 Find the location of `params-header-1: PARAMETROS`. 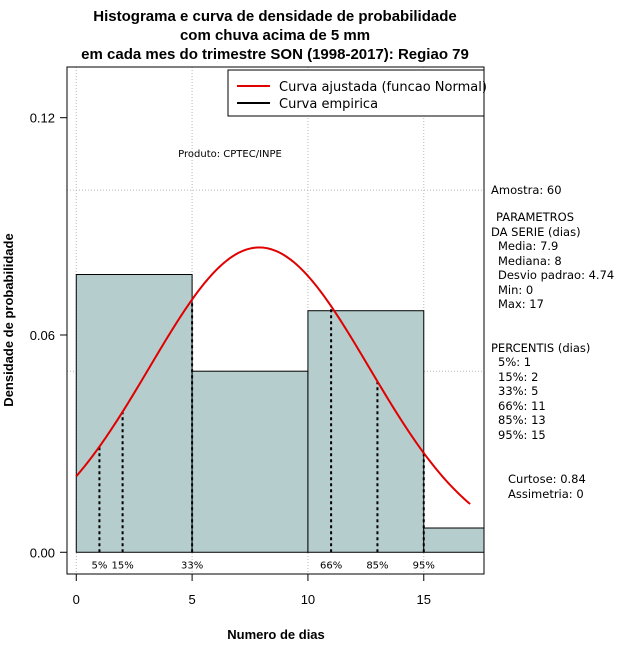

params-header-1: PARAMETROS is located at coordinates (535, 217).